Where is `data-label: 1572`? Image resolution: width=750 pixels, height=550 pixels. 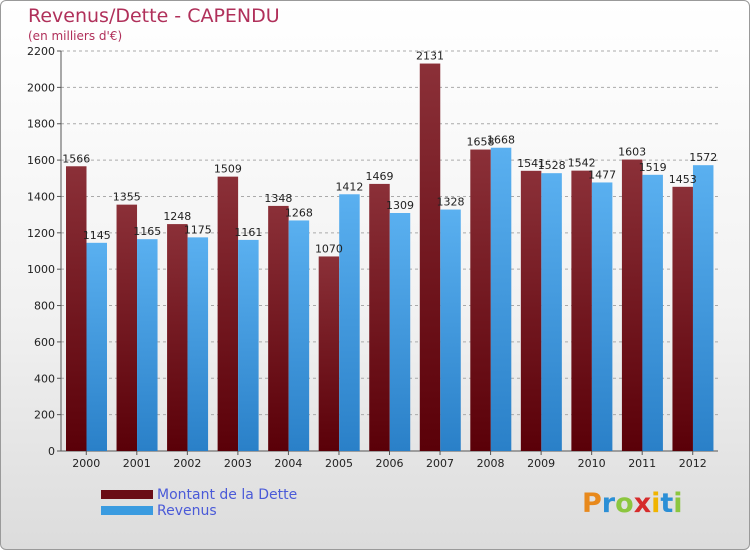
data-label: 1572 is located at coordinates (703, 157).